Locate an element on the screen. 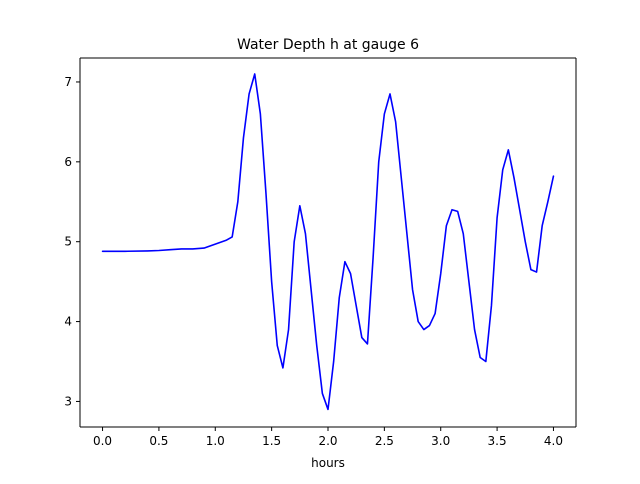 The width and height of the screenshot is (640, 484). x-tick-label: 1.0 is located at coordinates (215, 441).